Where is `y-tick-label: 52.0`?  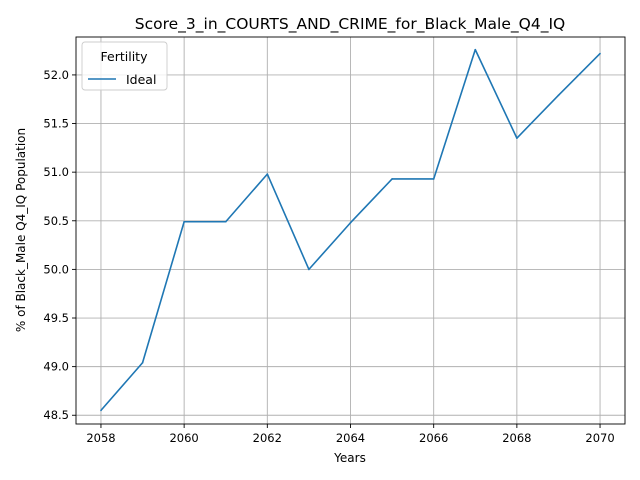
y-tick-label: 52.0 is located at coordinates (56, 75).